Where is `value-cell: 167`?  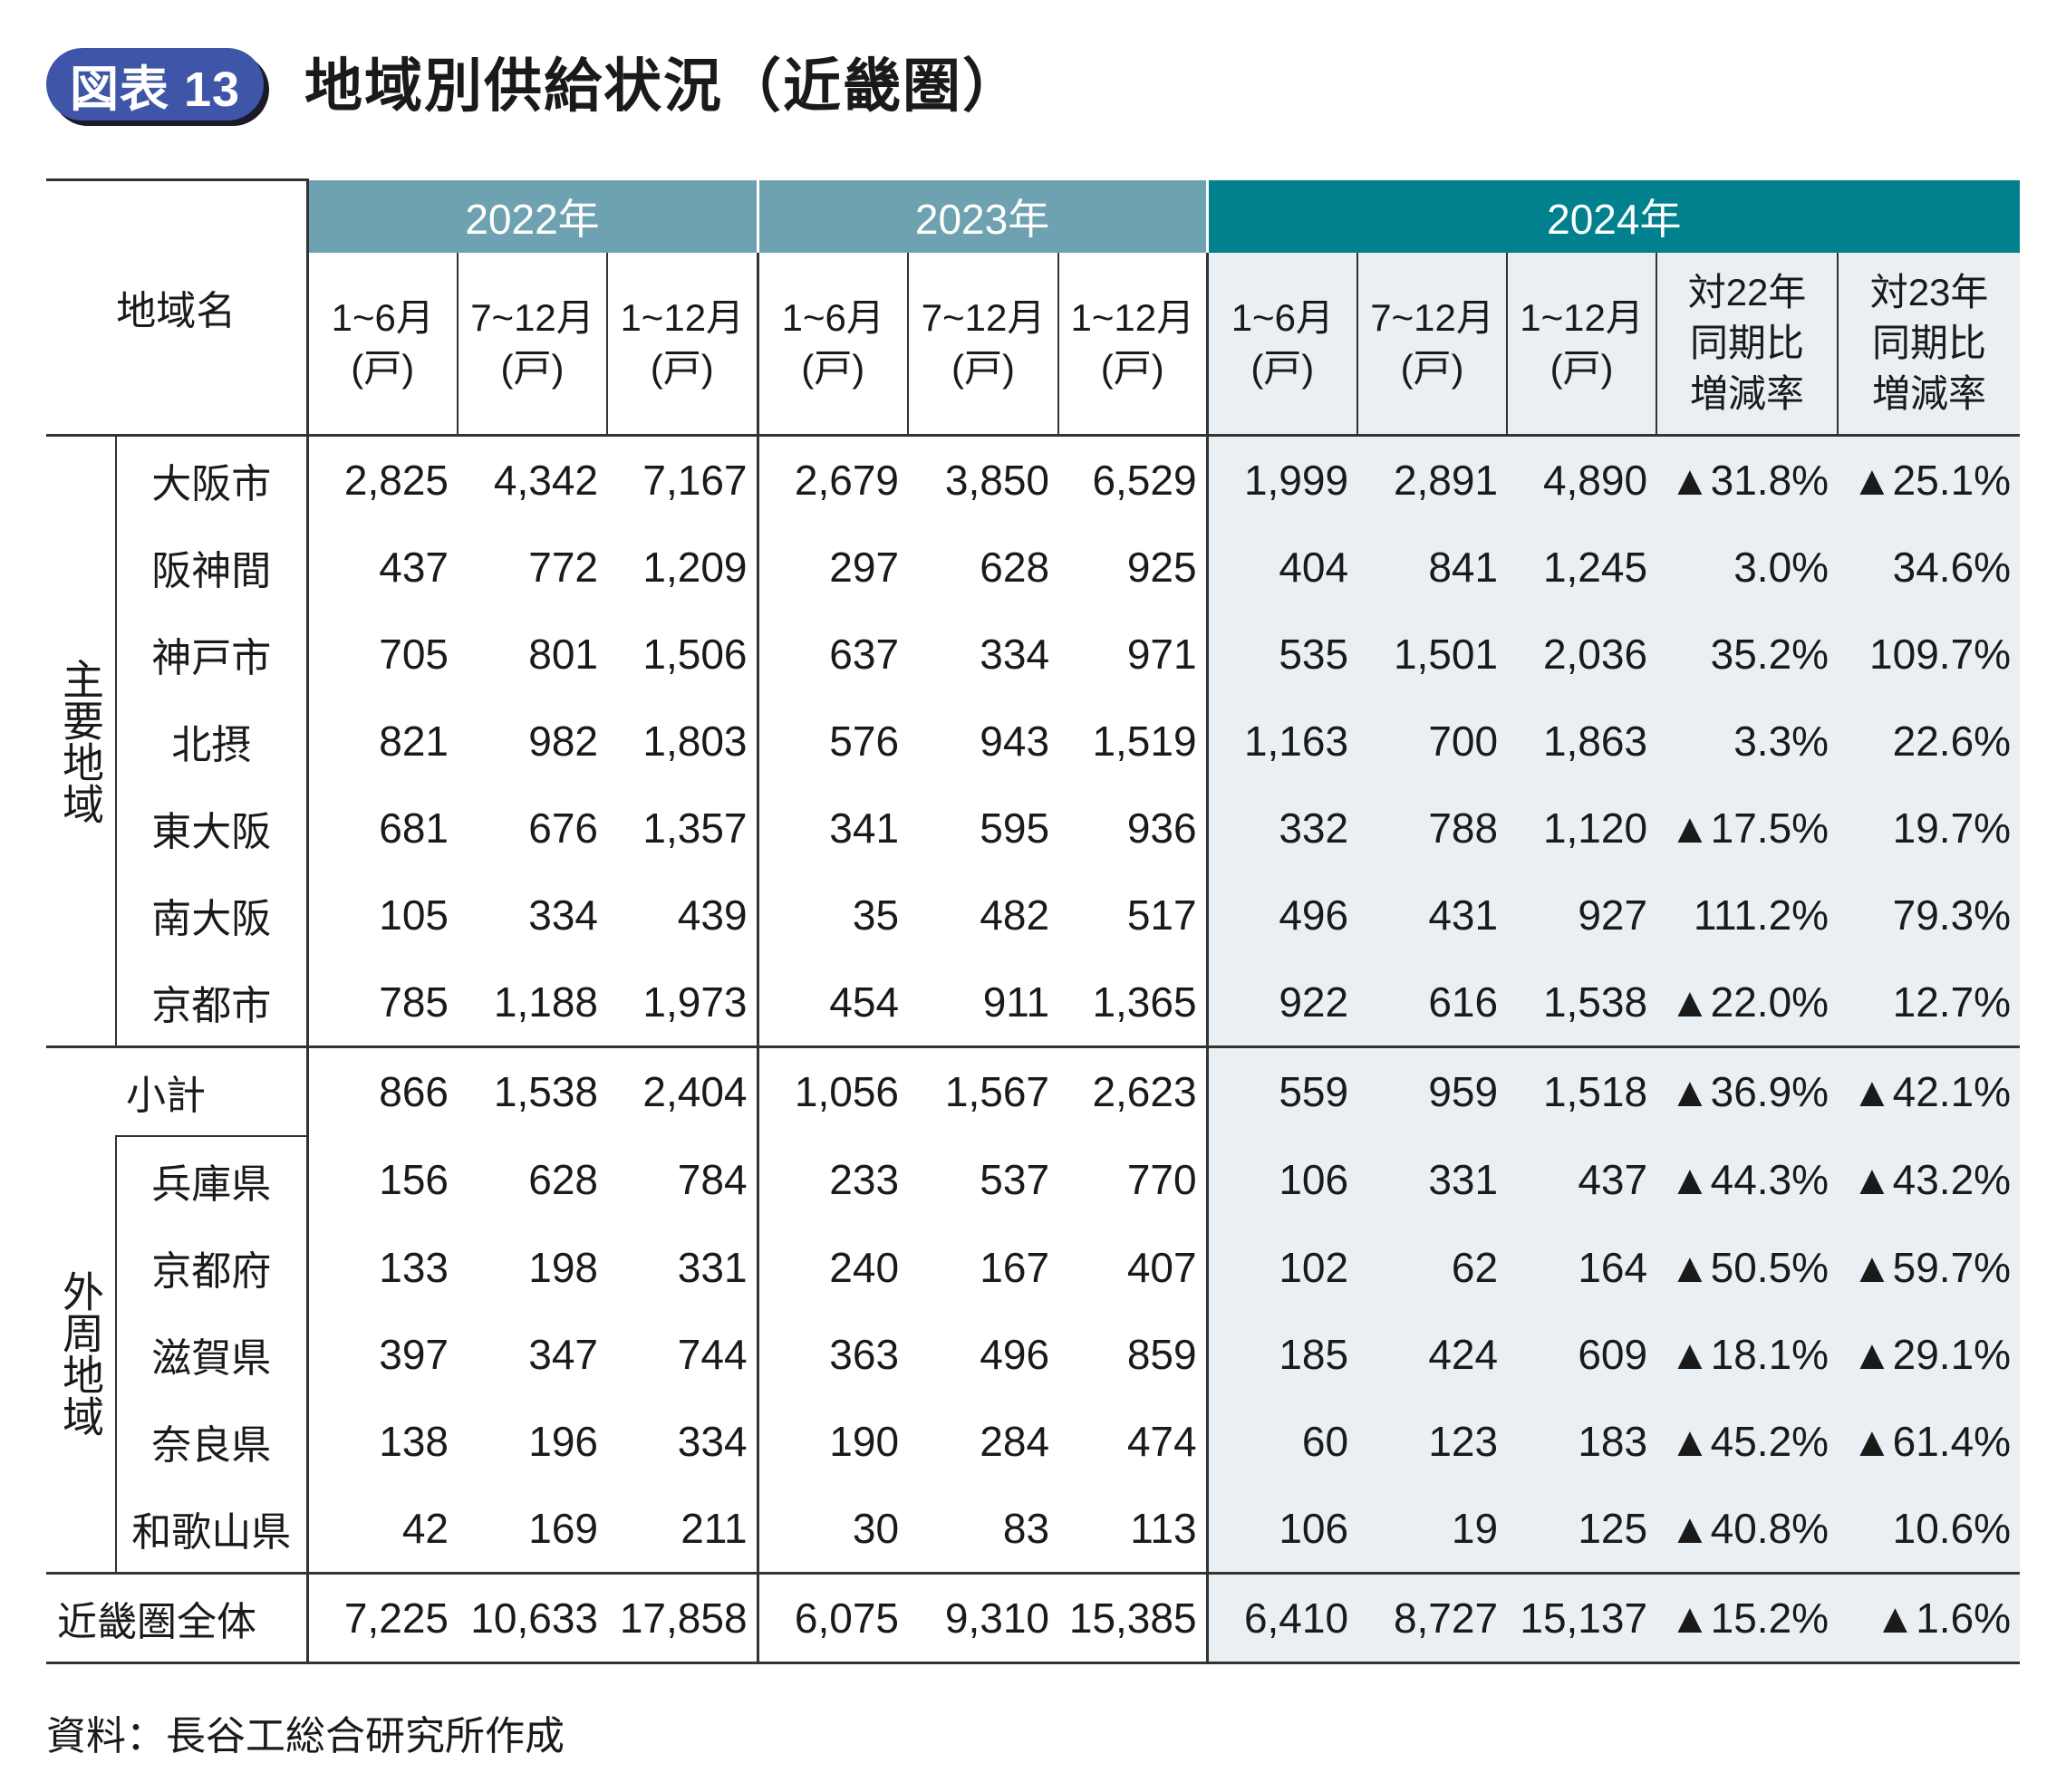
value-cell: 167 is located at coordinates (1015, 1267).